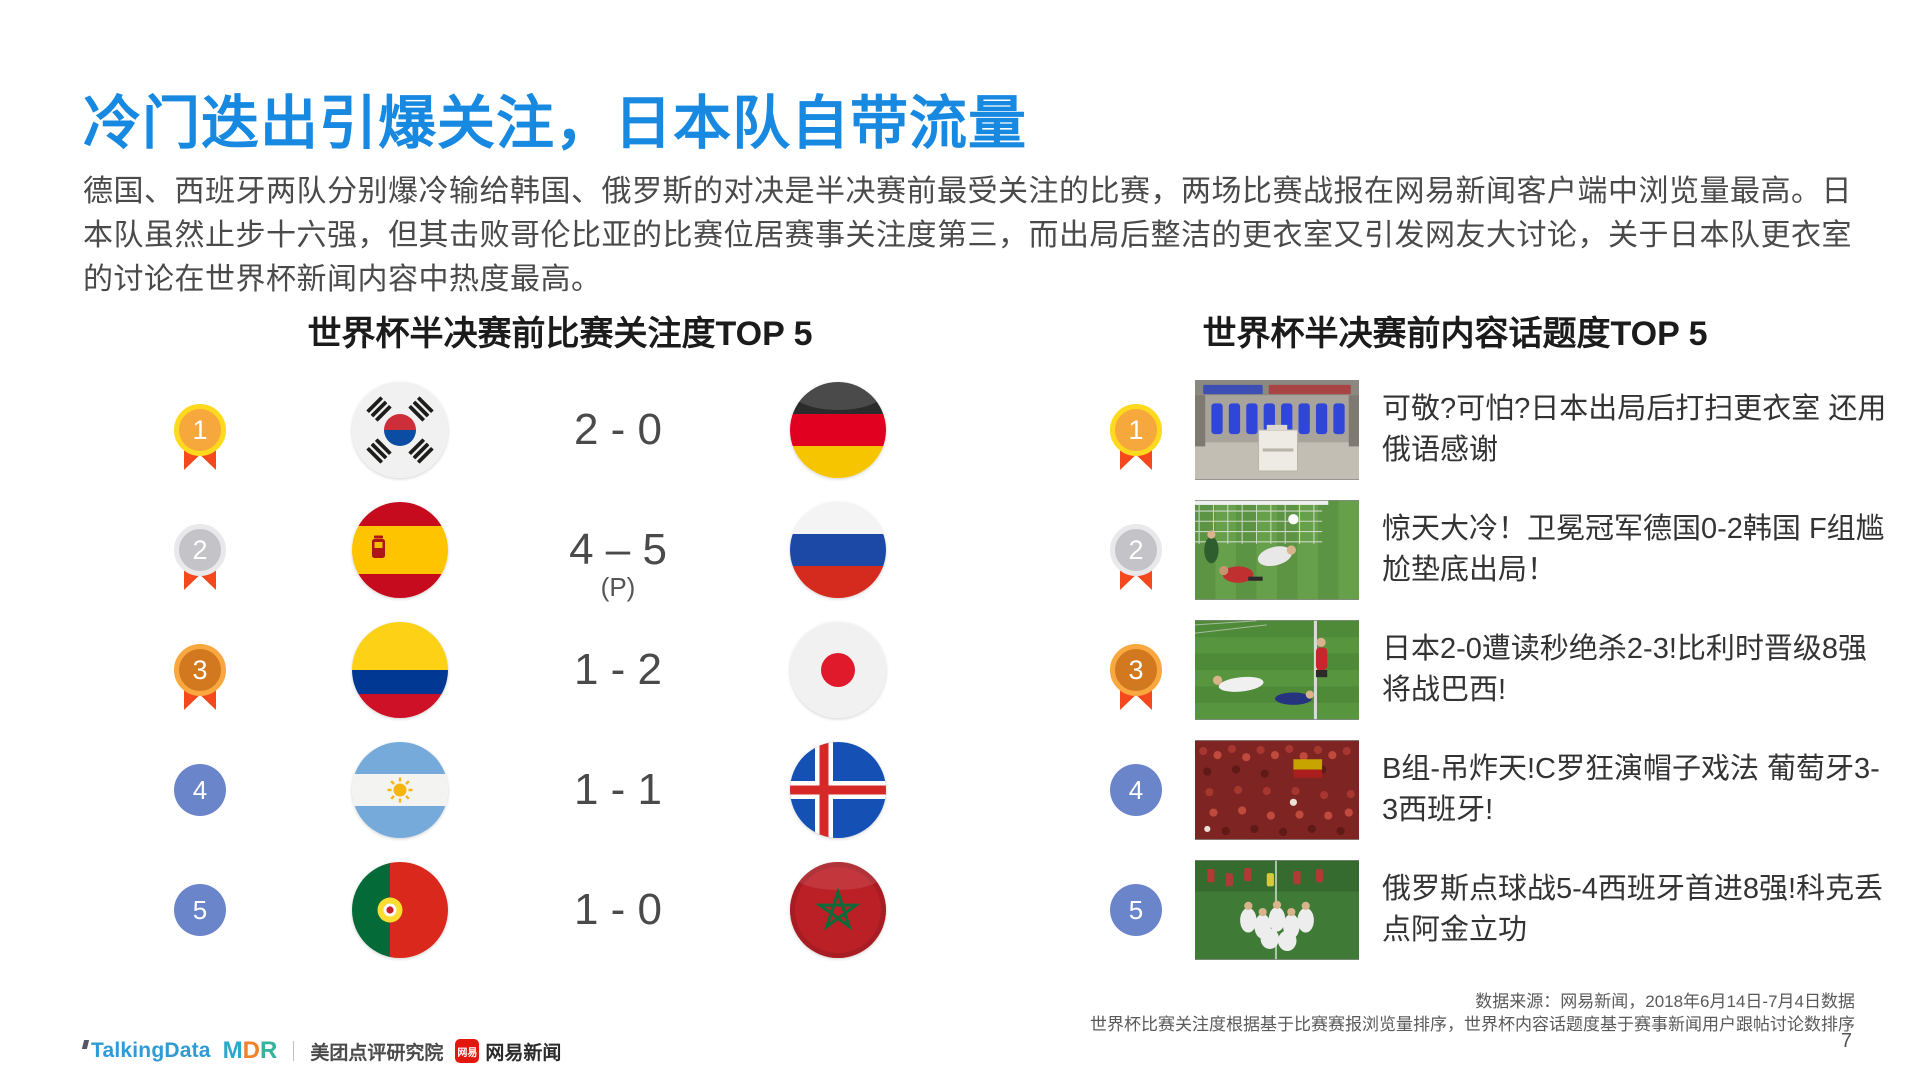 The image size is (1921, 1080). I want to click on flag-morocco-icon, so click(838, 910).